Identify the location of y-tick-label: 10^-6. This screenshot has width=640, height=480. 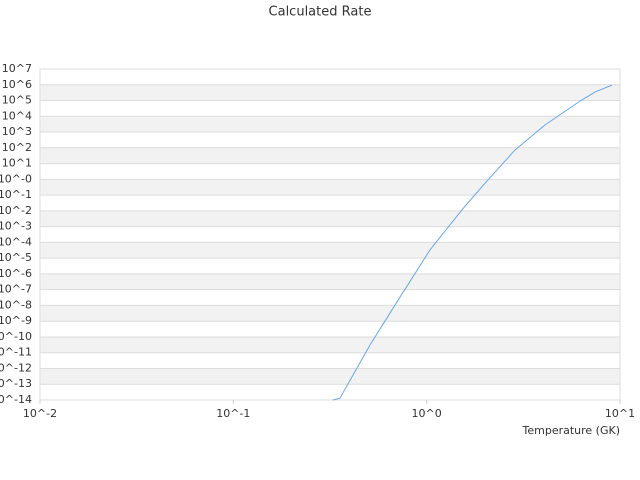
(16, 273).